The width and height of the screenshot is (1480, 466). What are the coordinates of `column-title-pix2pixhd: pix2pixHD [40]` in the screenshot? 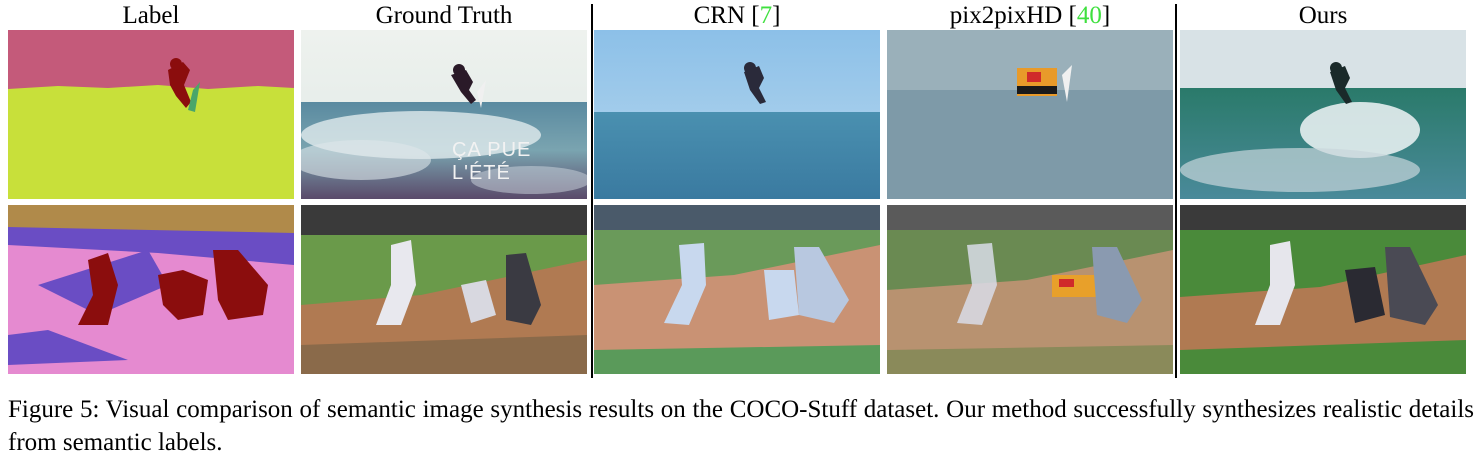 It's located at (1030, 15).